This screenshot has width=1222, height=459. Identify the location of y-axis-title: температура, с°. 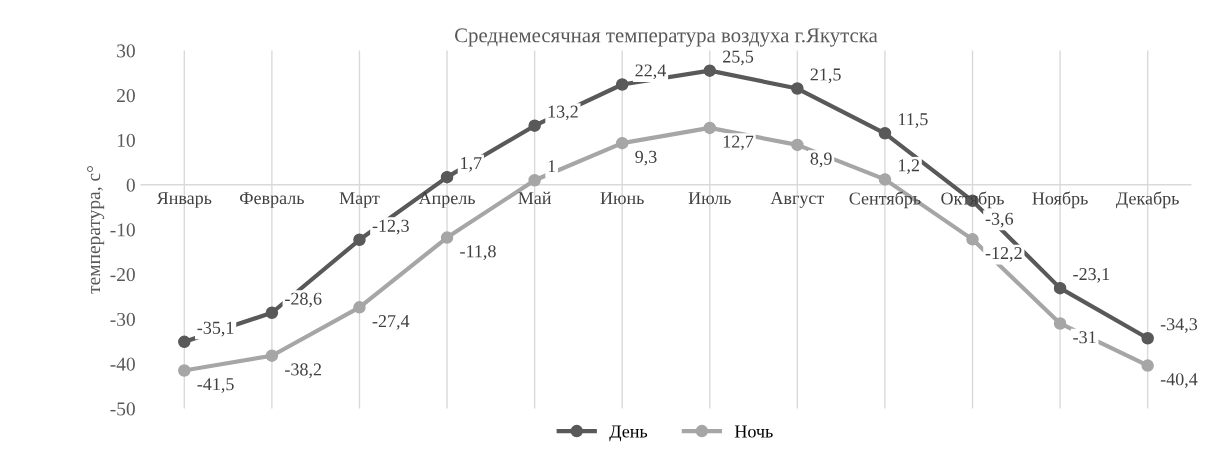
(96, 230).